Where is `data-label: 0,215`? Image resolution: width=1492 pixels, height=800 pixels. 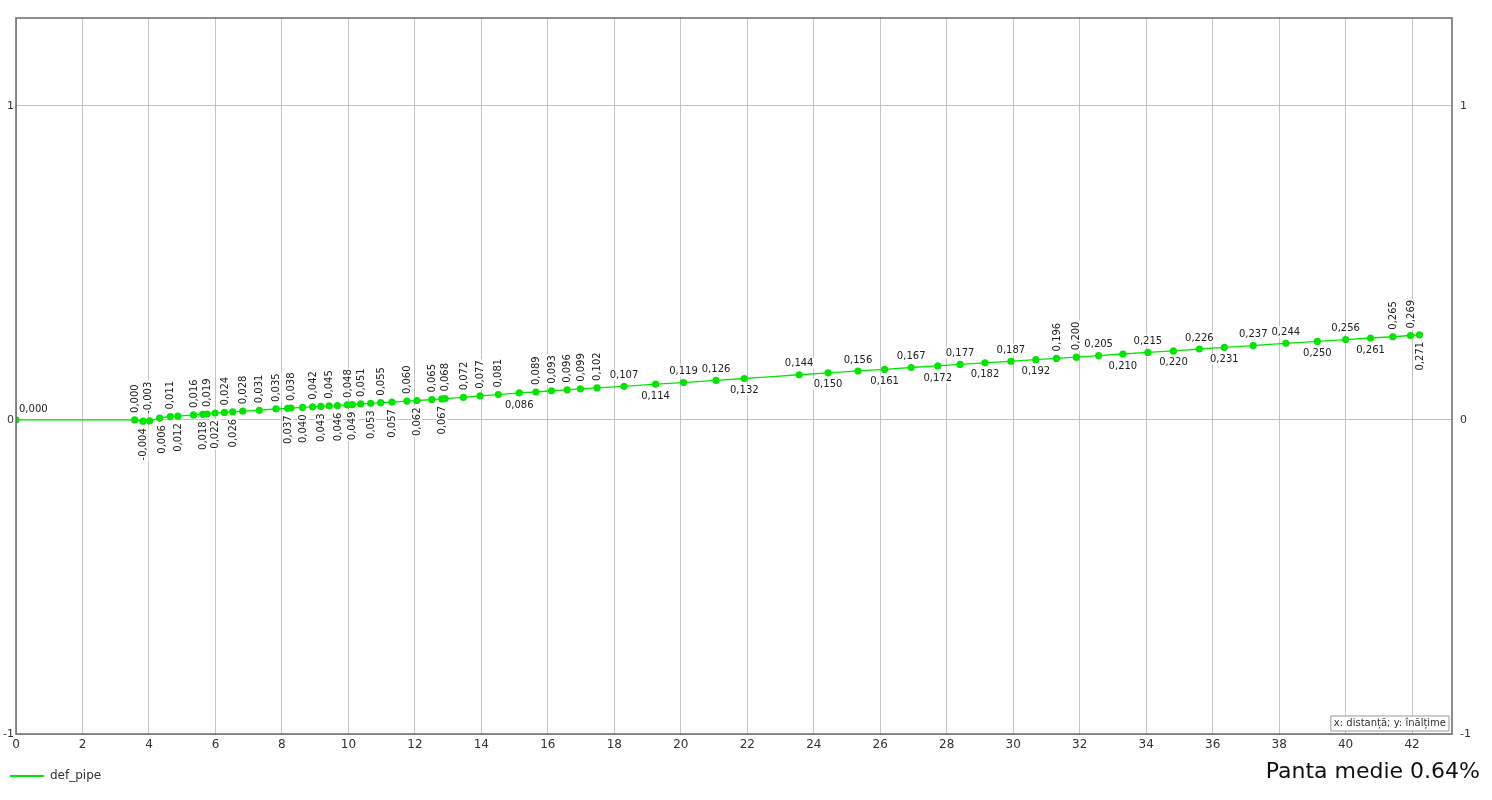 data-label: 0,215 is located at coordinates (1148, 341).